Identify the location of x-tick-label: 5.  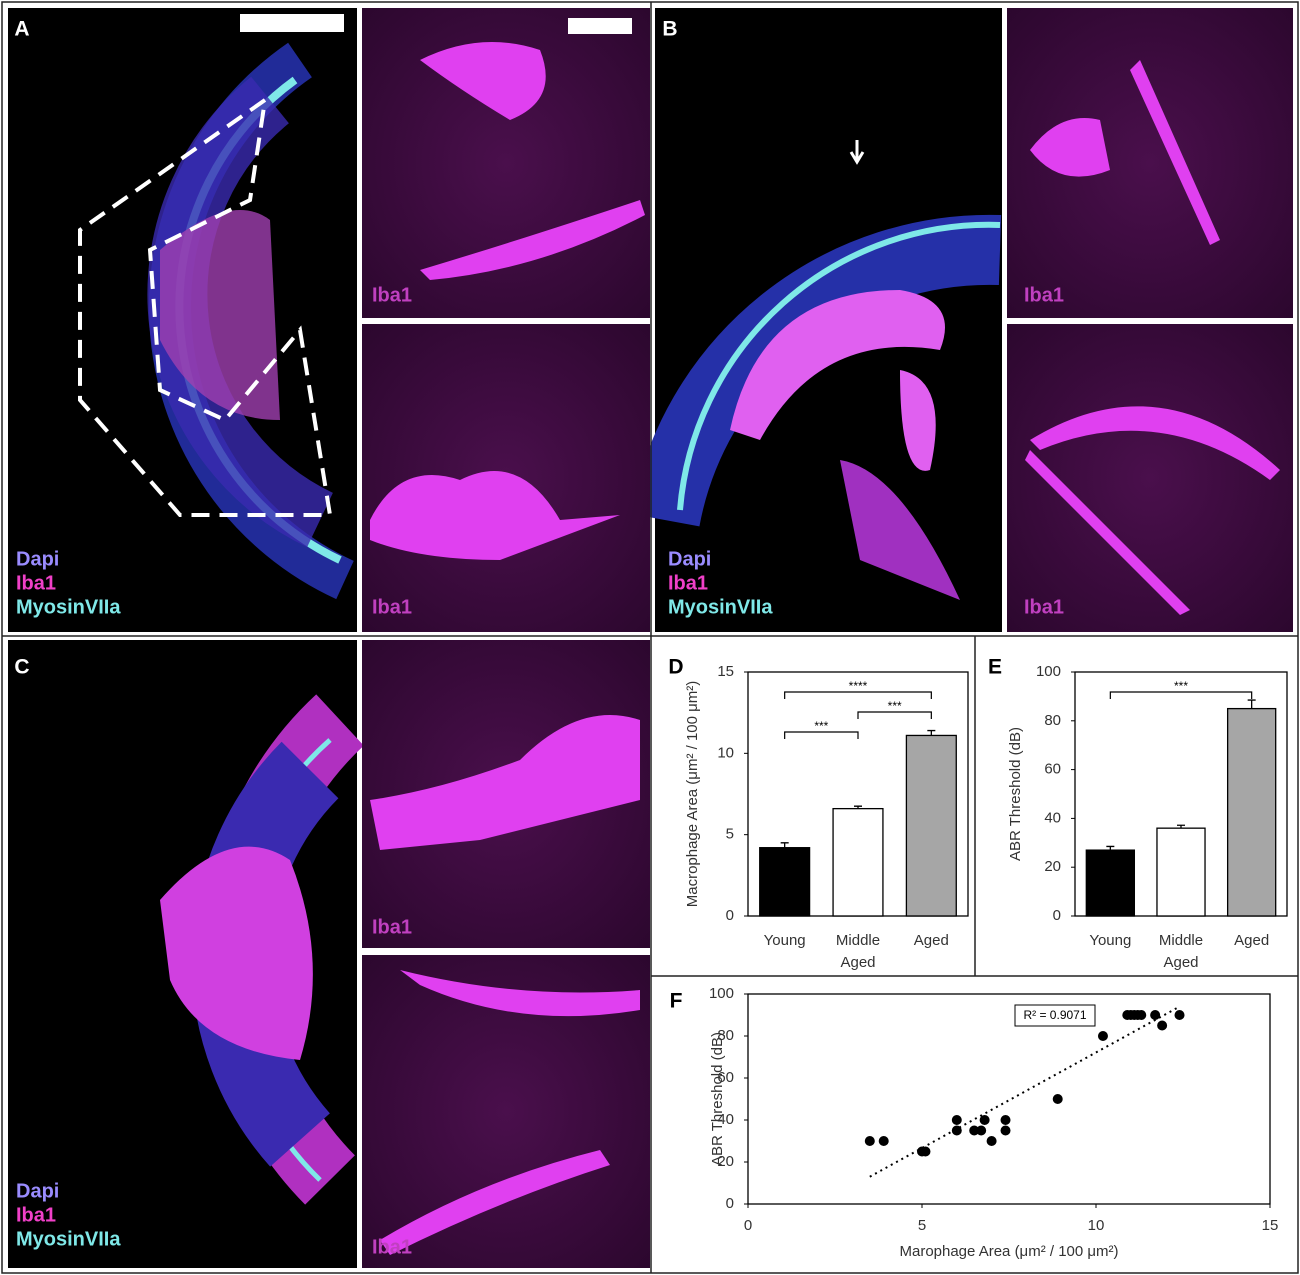
(922, 1225).